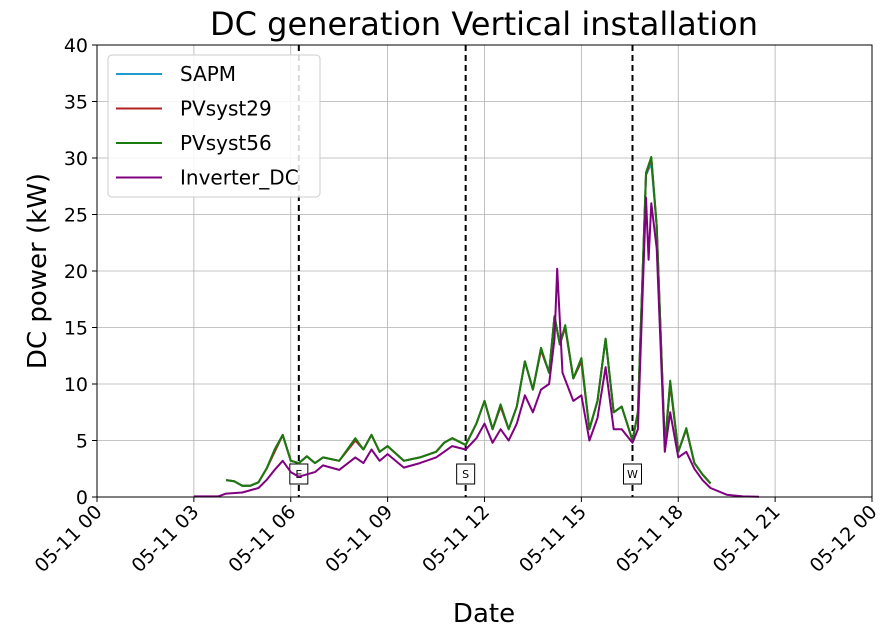 This screenshot has width=881, height=637. Describe the element at coordinates (456, 539) in the screenshot. I see `x-tick-label: 05-11 12` at that location.